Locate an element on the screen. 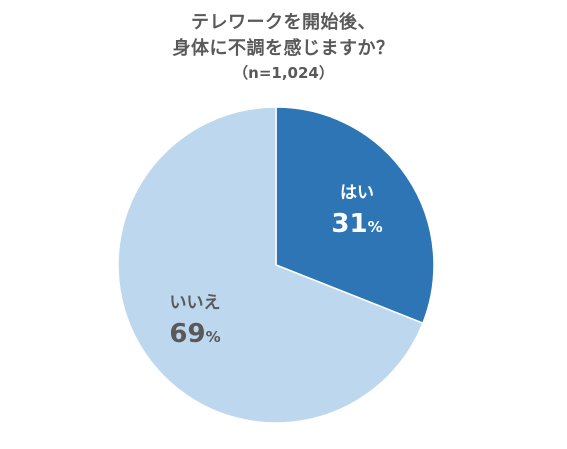  chart-title-line-1: テレワークを開始後、 is located at coordinates (283, 22).